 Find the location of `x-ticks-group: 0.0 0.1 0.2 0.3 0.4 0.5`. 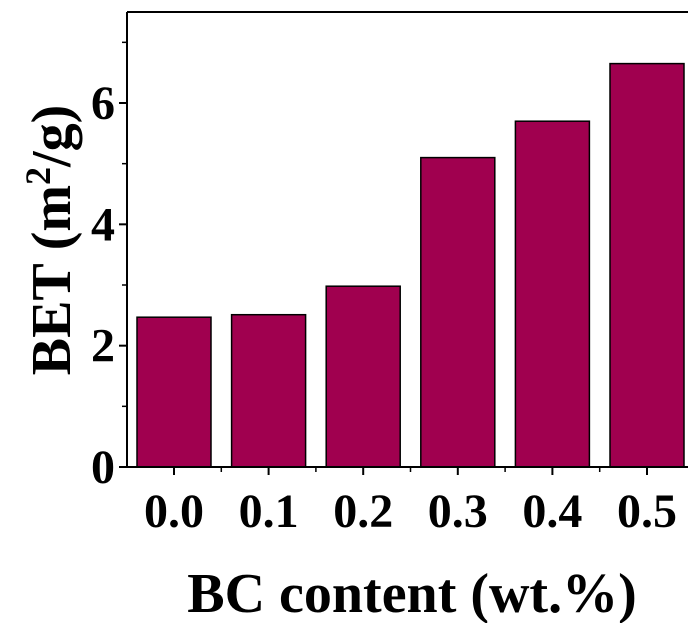

x-ticks-group: 0.0 0.1 0.2 0.3 0.4 0.5 is located at coordinates (410, 502).